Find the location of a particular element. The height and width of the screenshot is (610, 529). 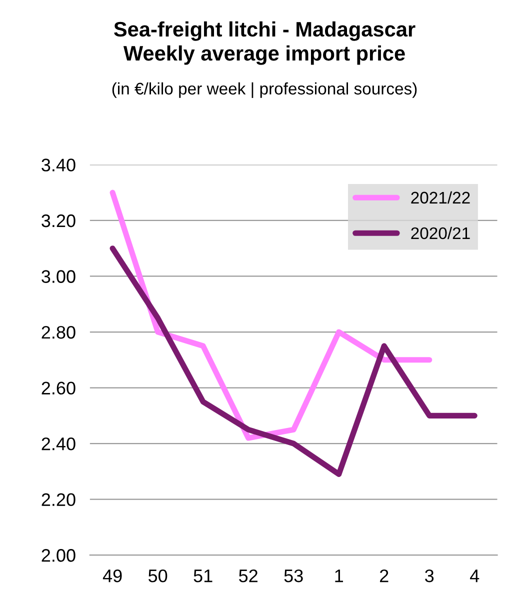

y-tick-label: 3.40 is located at coordinates (59, 165).